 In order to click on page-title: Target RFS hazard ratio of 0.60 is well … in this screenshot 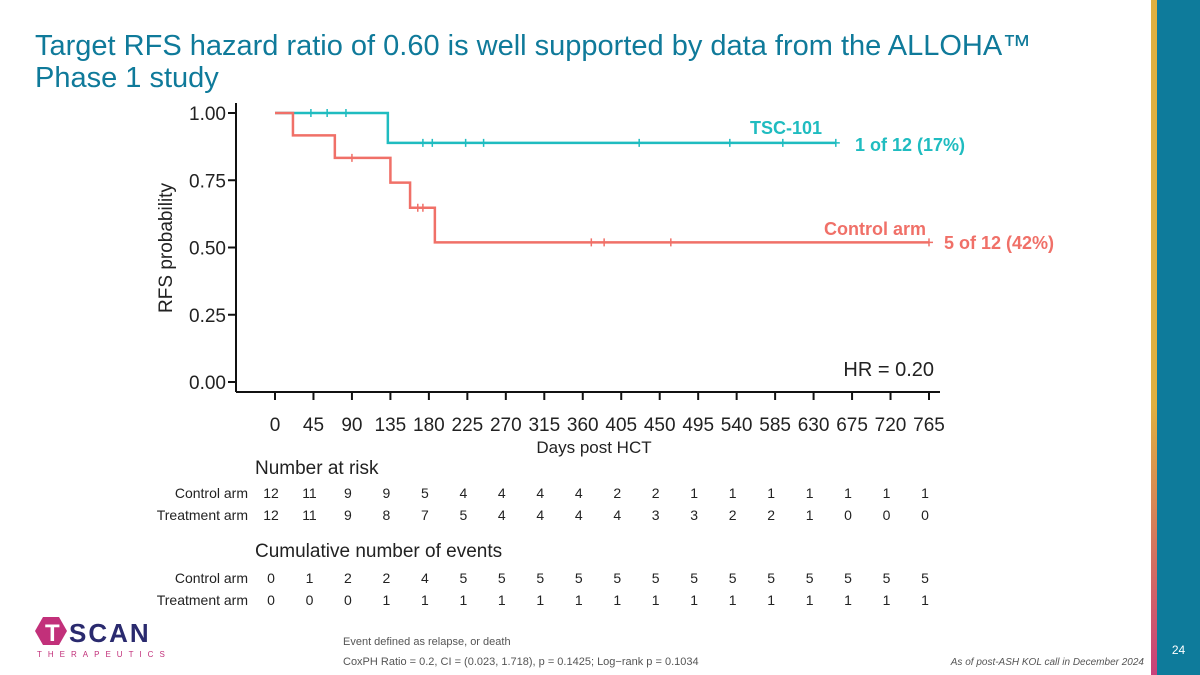, I will do `click(533, 62)`.